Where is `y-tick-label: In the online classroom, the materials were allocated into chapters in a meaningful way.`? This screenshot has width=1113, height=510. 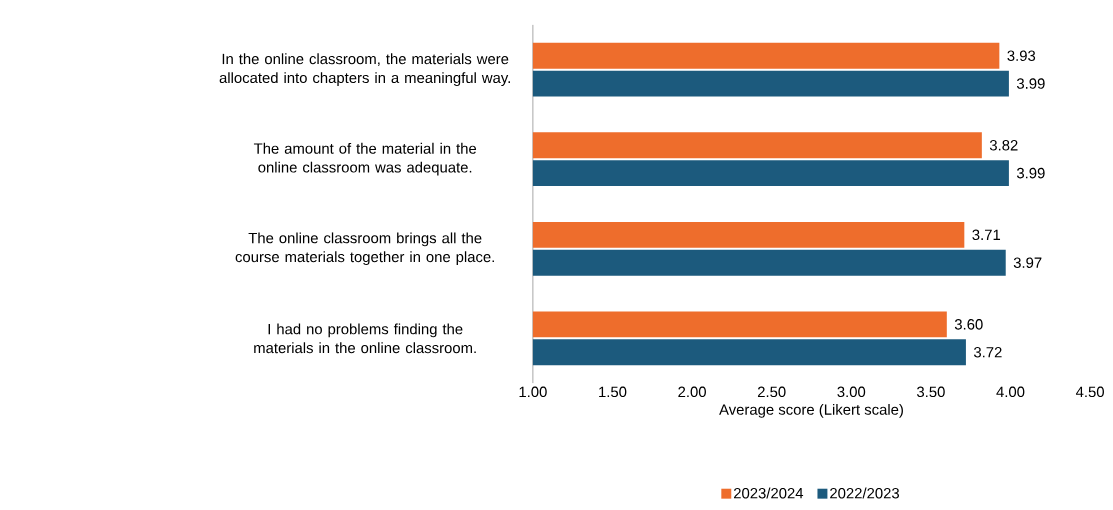 y-tick-label: In the online classroom, the materials were allocated into chapters in a meaningful way. is located at coordinates (364, 69).